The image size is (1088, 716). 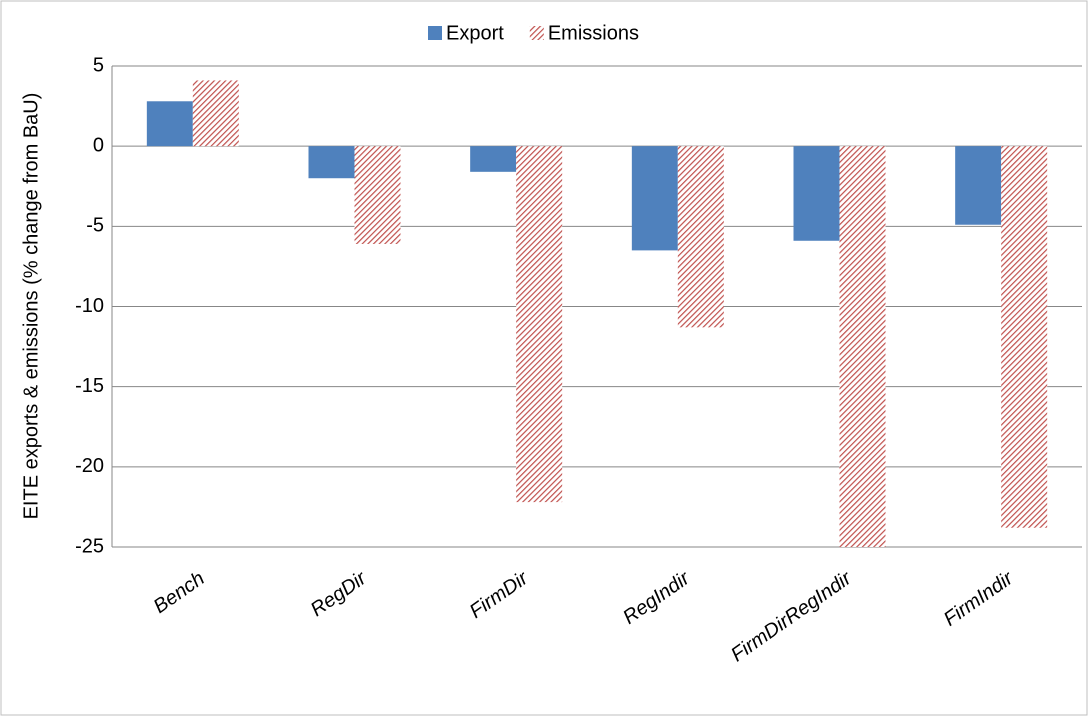 I want to click on y-tick-label: 0, so click(x=98, y=145).